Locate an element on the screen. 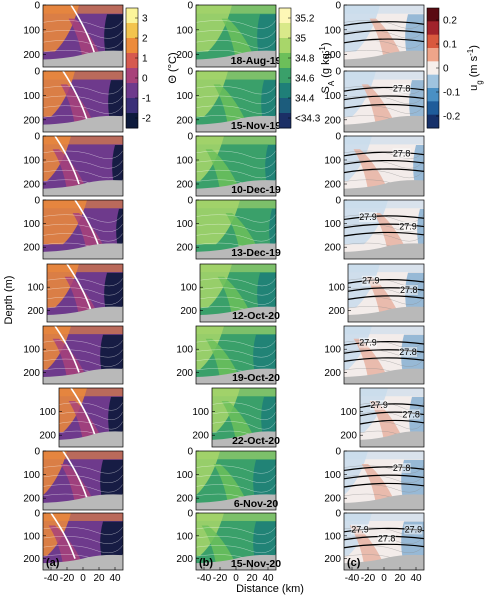  section-date-label: 12-Oct-20 is located at coordinates (256, 316).